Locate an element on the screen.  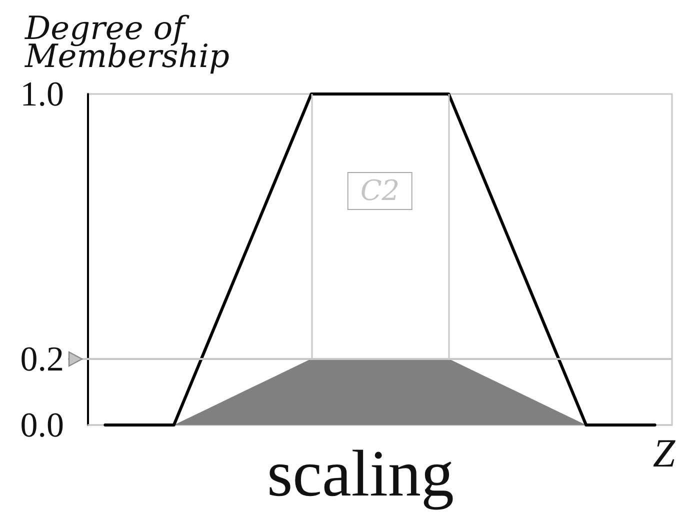
y-tick-label: 1.0 is located at coordinates (42, 94).